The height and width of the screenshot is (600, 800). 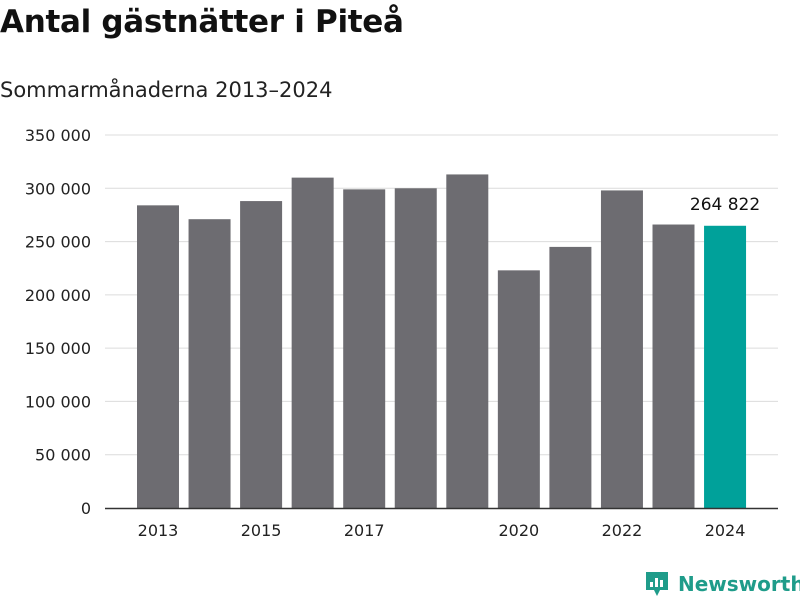 I want to click on y-tick-label: 250 000, so click(x=58, y=242).